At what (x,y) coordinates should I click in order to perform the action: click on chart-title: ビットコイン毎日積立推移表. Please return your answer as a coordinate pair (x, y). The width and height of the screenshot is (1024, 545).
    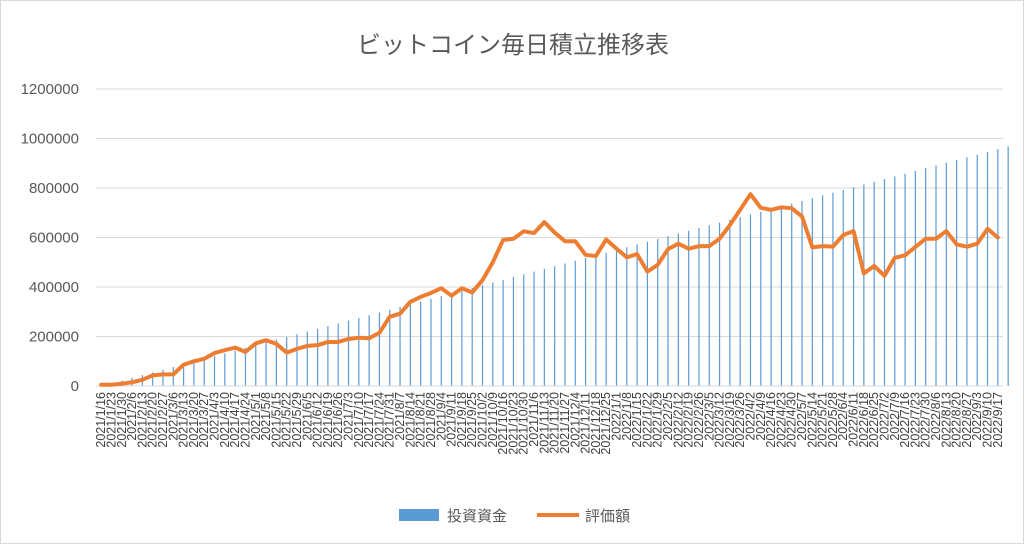
    Looking at the image, I should click on (513, 45).